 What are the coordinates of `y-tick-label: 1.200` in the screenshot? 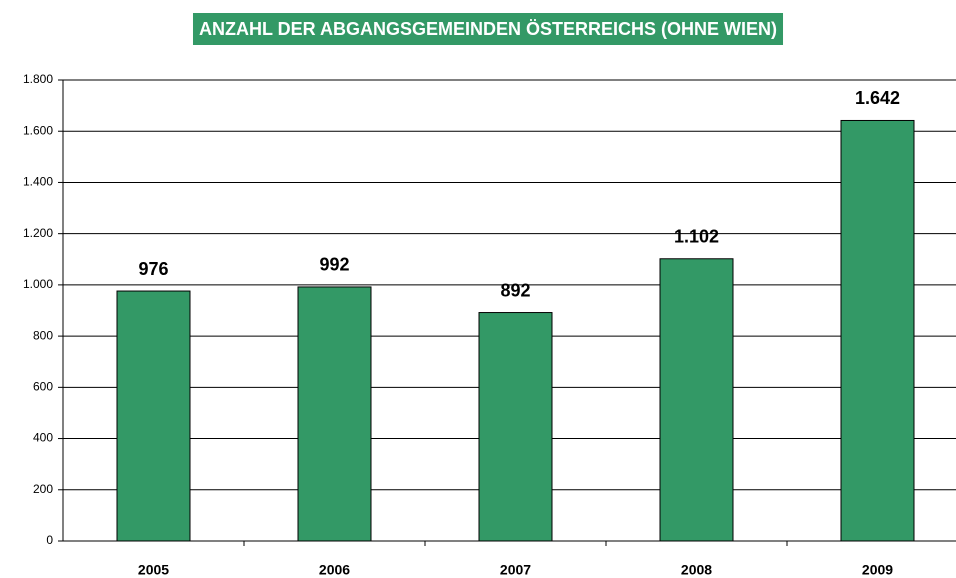 It's located at (38, 233).